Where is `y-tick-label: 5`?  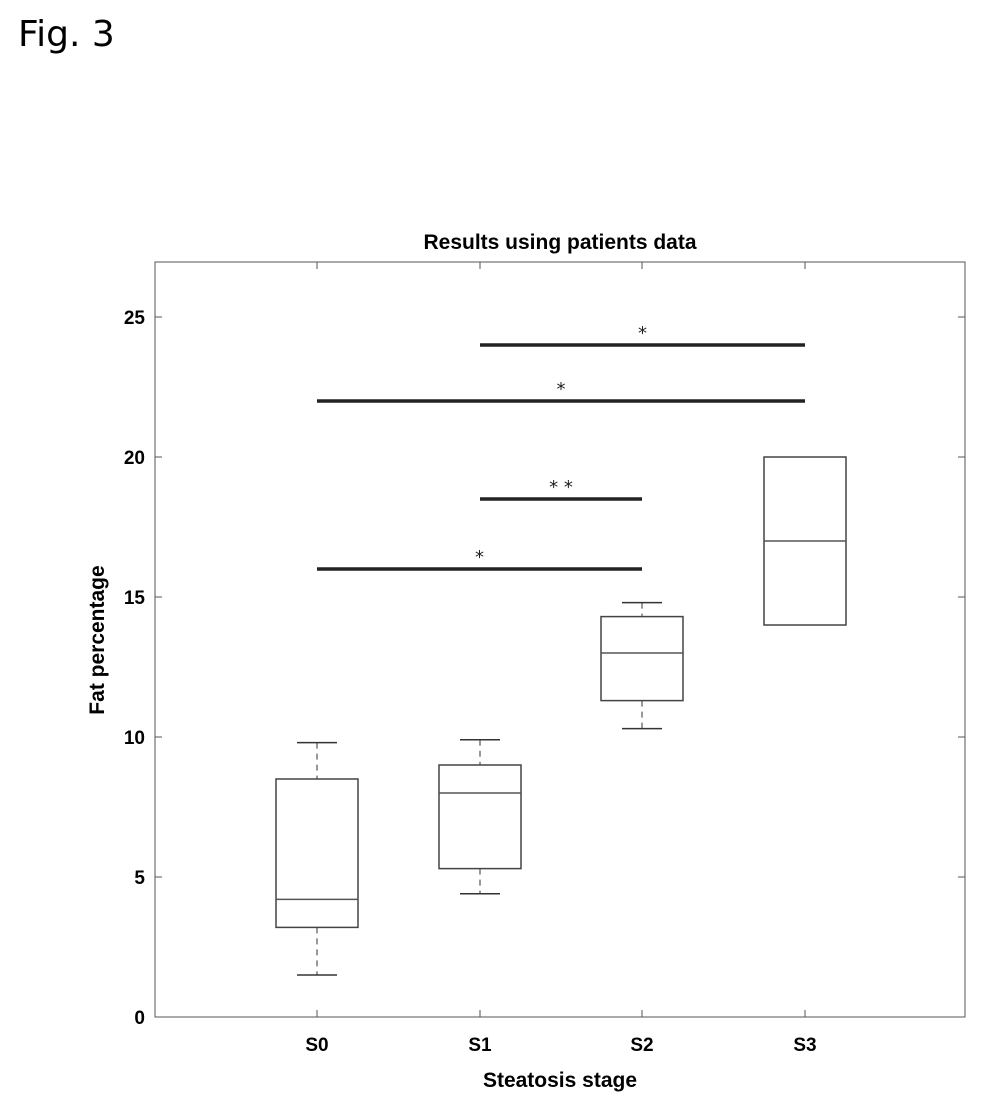
y-tick-label: 5 is located at coordinates (139, 878).